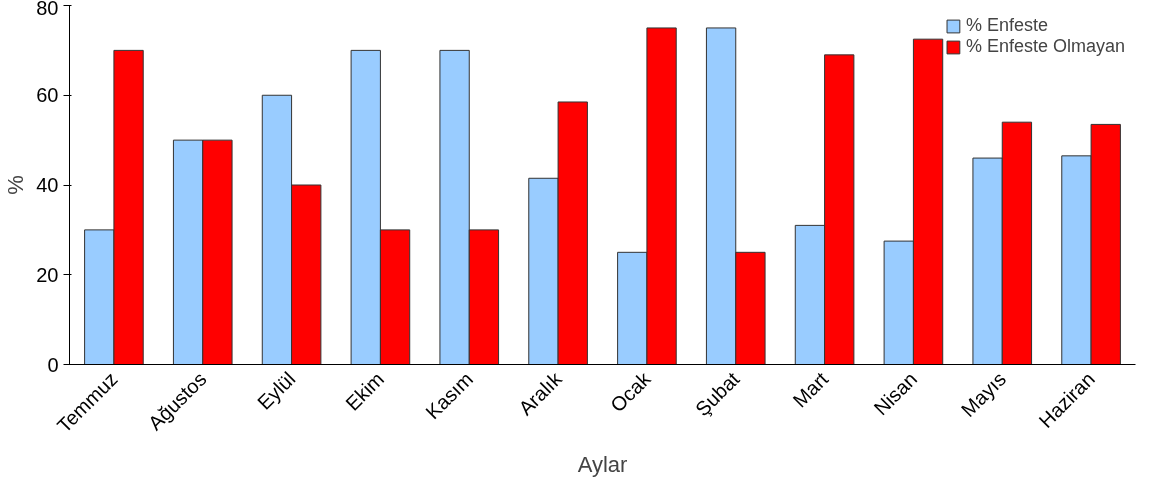 Image resolution: width=1160 pixels, height=500 pixels. I want to click on y-tick-label: 40, so click(47, 185).